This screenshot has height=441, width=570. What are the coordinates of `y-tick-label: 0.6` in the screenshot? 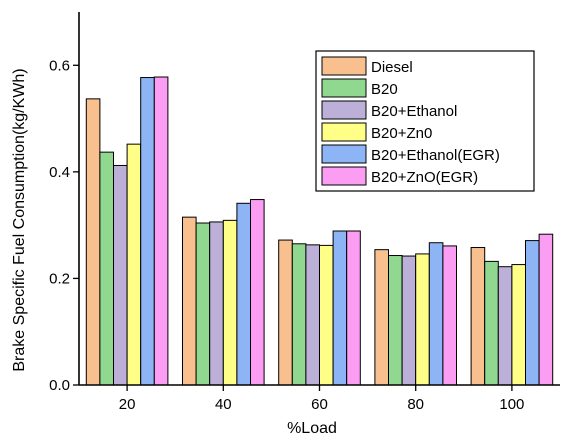 It's located at (59, 65).